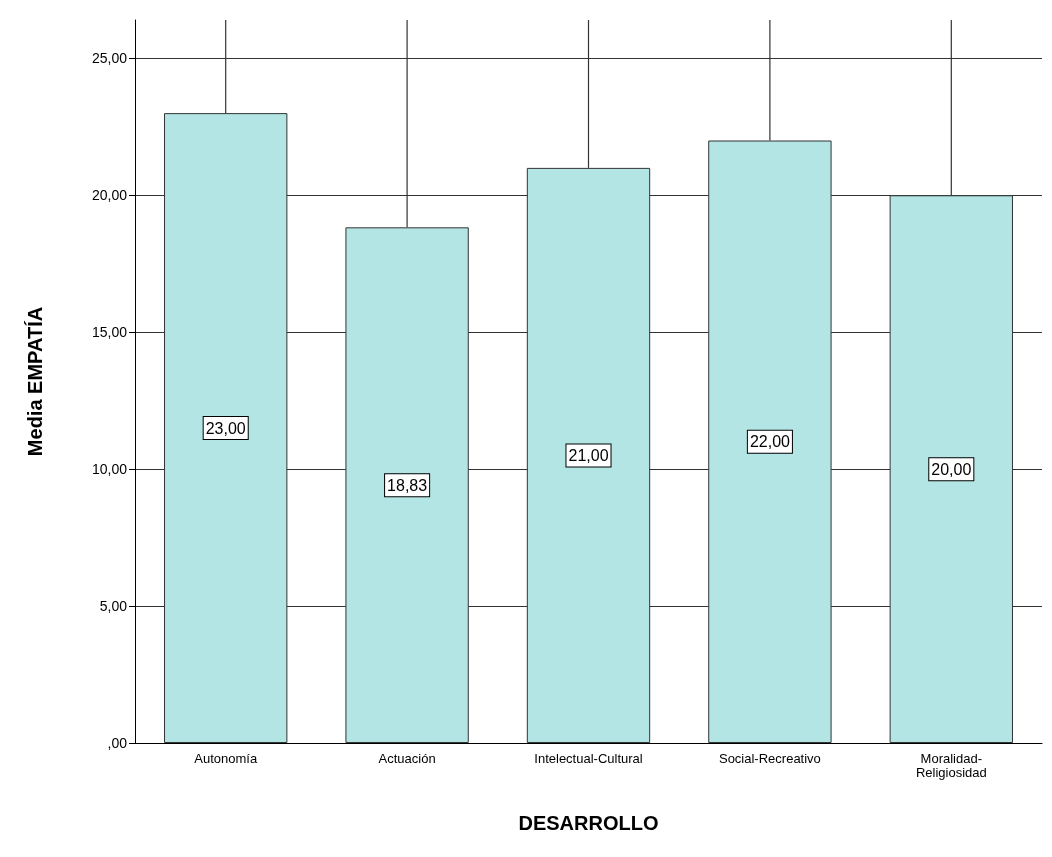 The height and width of the screenshot is (857, 1052). What do you see at coordinates (770, 442) in the screenshot?
I see `data-label: 22,00` at bounding box center [770, 442].